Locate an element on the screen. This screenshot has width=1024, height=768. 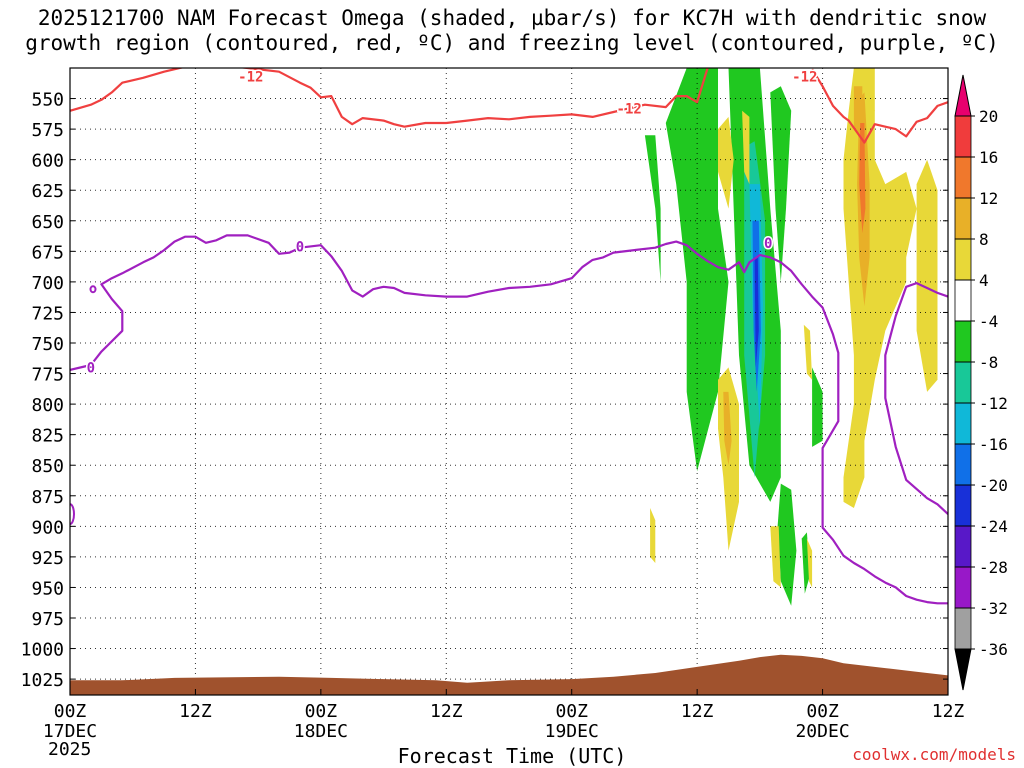
colorbar-top-arrow is located at coordinates (963, 95).